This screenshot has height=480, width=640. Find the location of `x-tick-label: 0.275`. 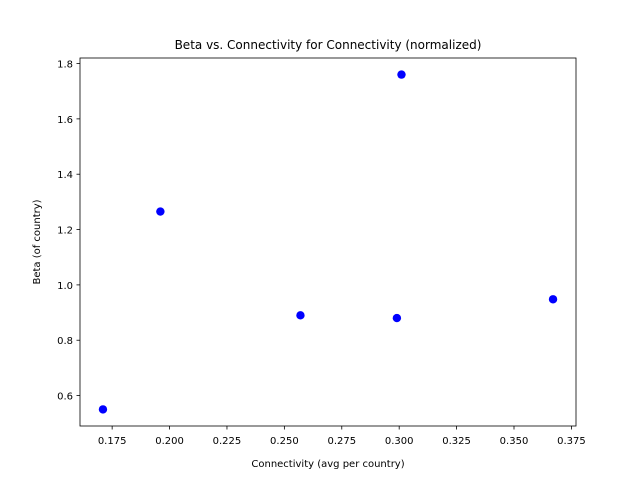

x-tick-label: 0.275 is located at coordinates (341, 441).